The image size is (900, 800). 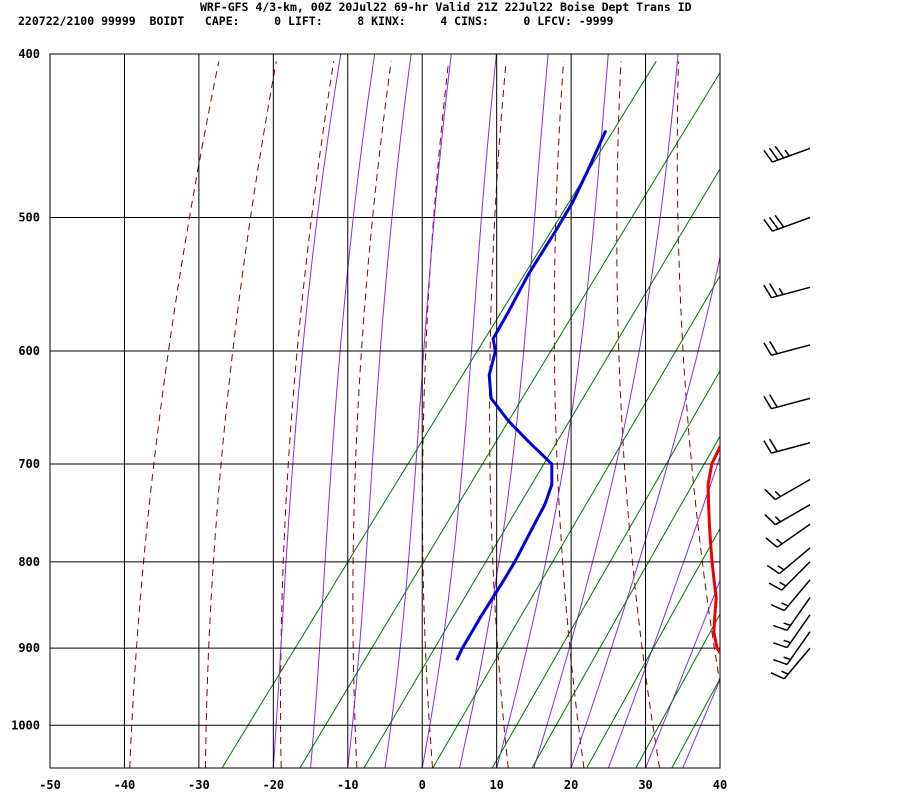 I want to click on y-tick-label: 600, so click(x=29, y=351).